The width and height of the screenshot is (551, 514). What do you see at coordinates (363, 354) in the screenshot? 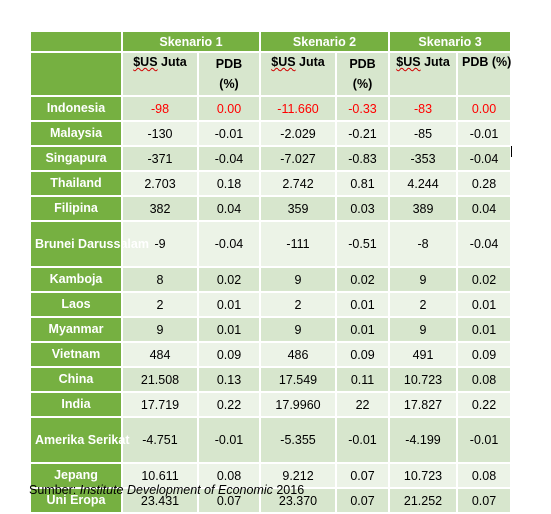
I see `value-cell-s2-pdb: 0.09` at bounding box center [363, 354].